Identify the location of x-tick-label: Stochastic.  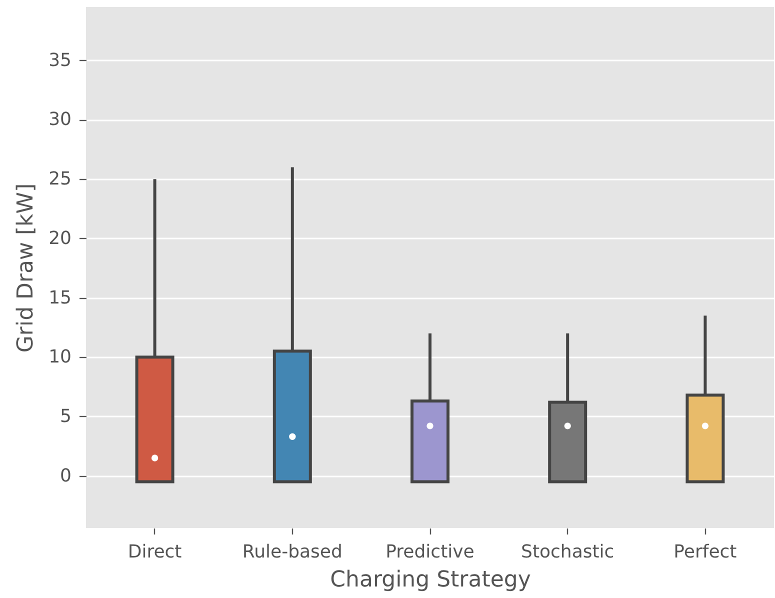
(567, 552).